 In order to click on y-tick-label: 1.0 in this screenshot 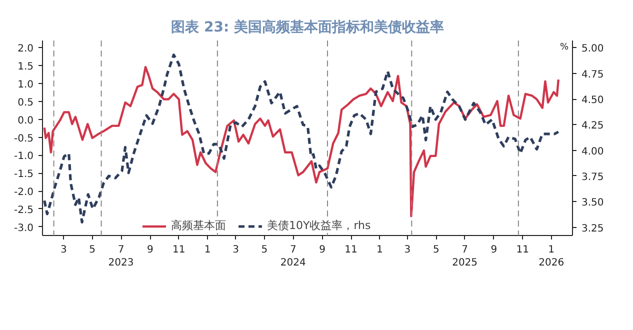, I will do `click(26, 85)`.